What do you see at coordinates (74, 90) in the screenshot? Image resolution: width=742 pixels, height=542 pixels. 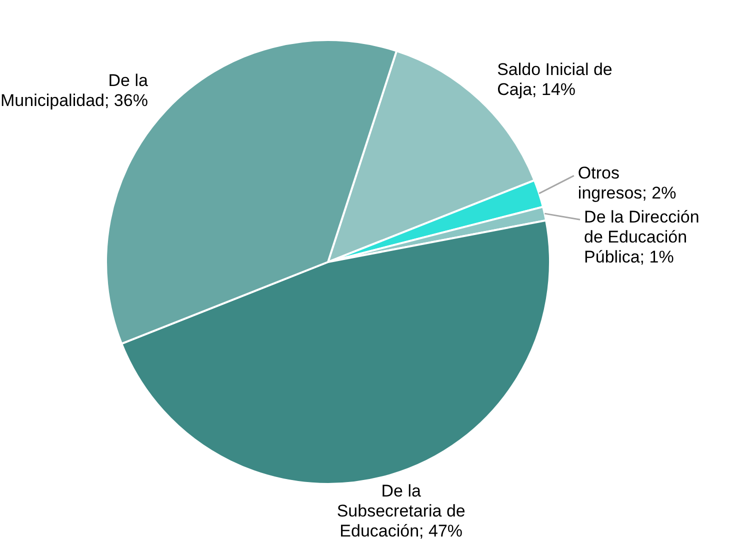 I see `slice-label: De la Municipalidad; 36%` at bounding box center [74, 90].